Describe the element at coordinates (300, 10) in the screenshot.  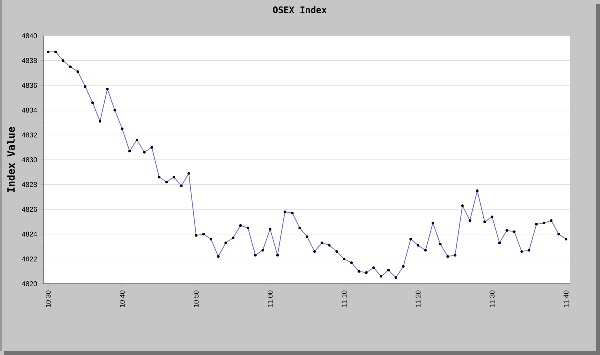
I see `chart-title: OSEX Index` at that location.